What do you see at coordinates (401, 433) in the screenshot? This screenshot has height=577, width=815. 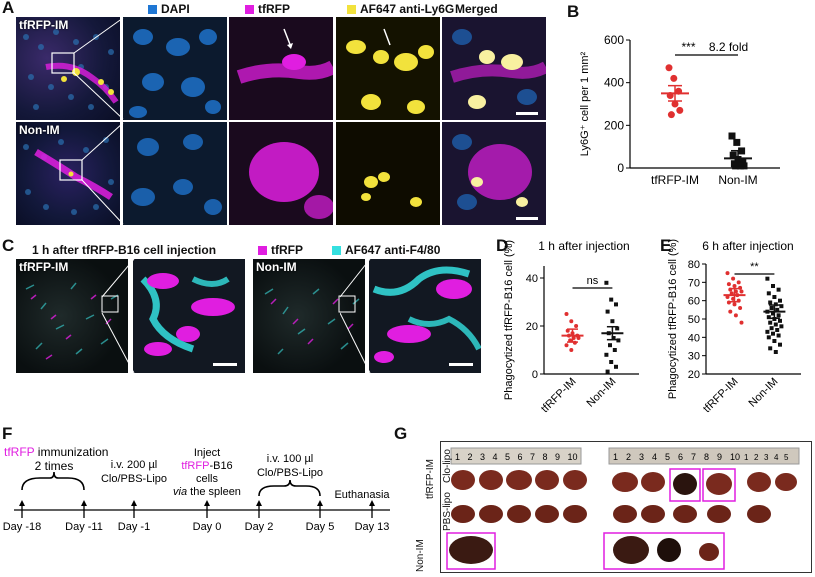 I see `panel-g-label: G` at bounding box center [401, 433].